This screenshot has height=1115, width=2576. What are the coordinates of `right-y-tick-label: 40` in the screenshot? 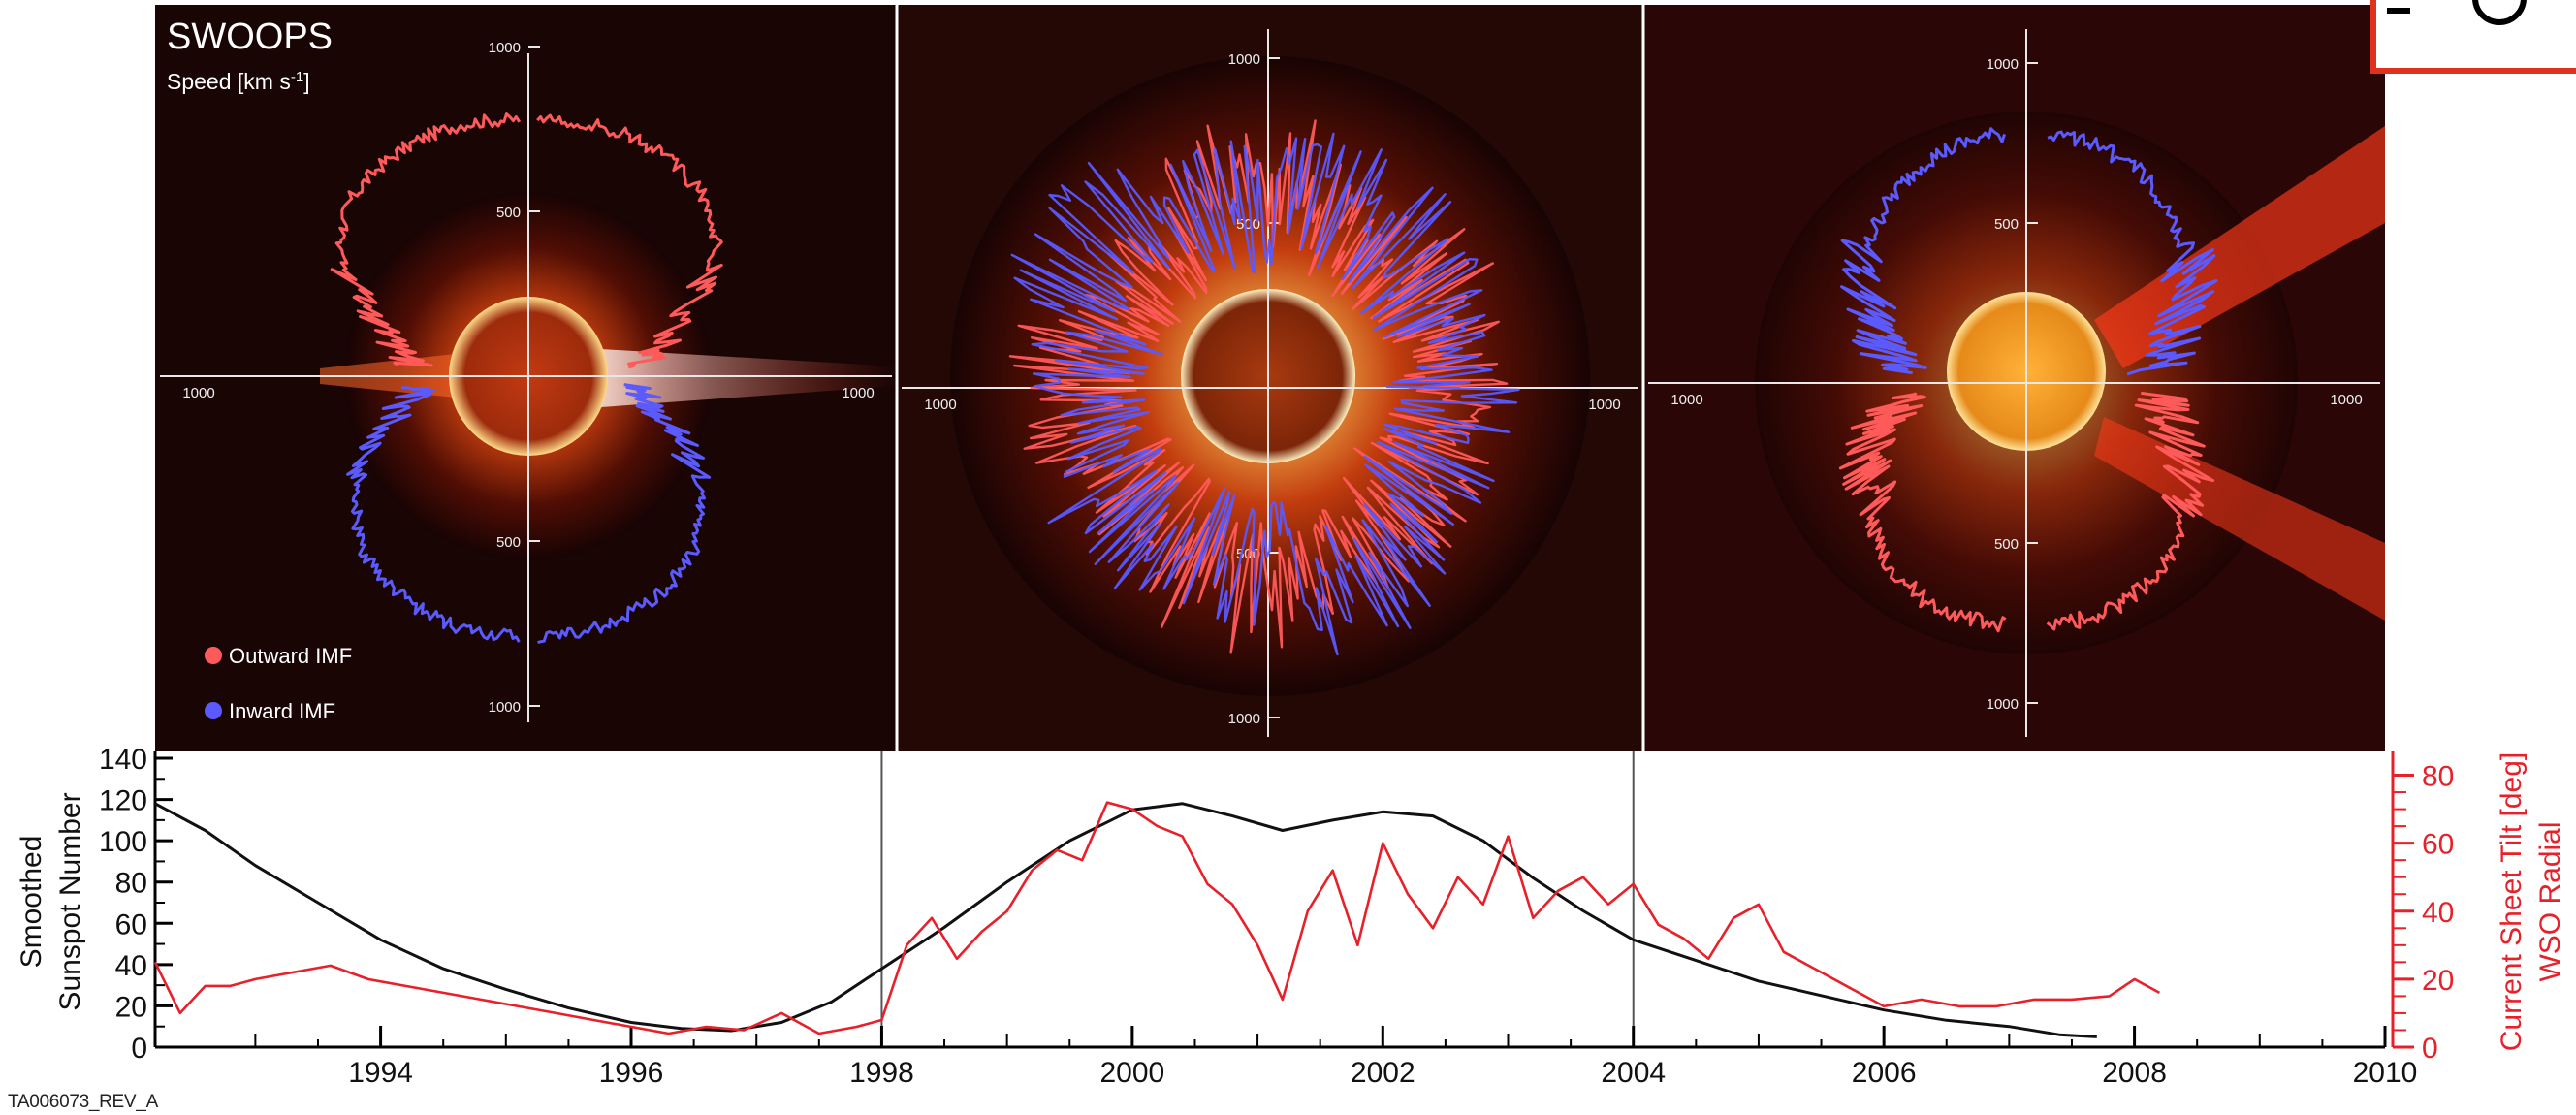 It's located at (2438, 913).